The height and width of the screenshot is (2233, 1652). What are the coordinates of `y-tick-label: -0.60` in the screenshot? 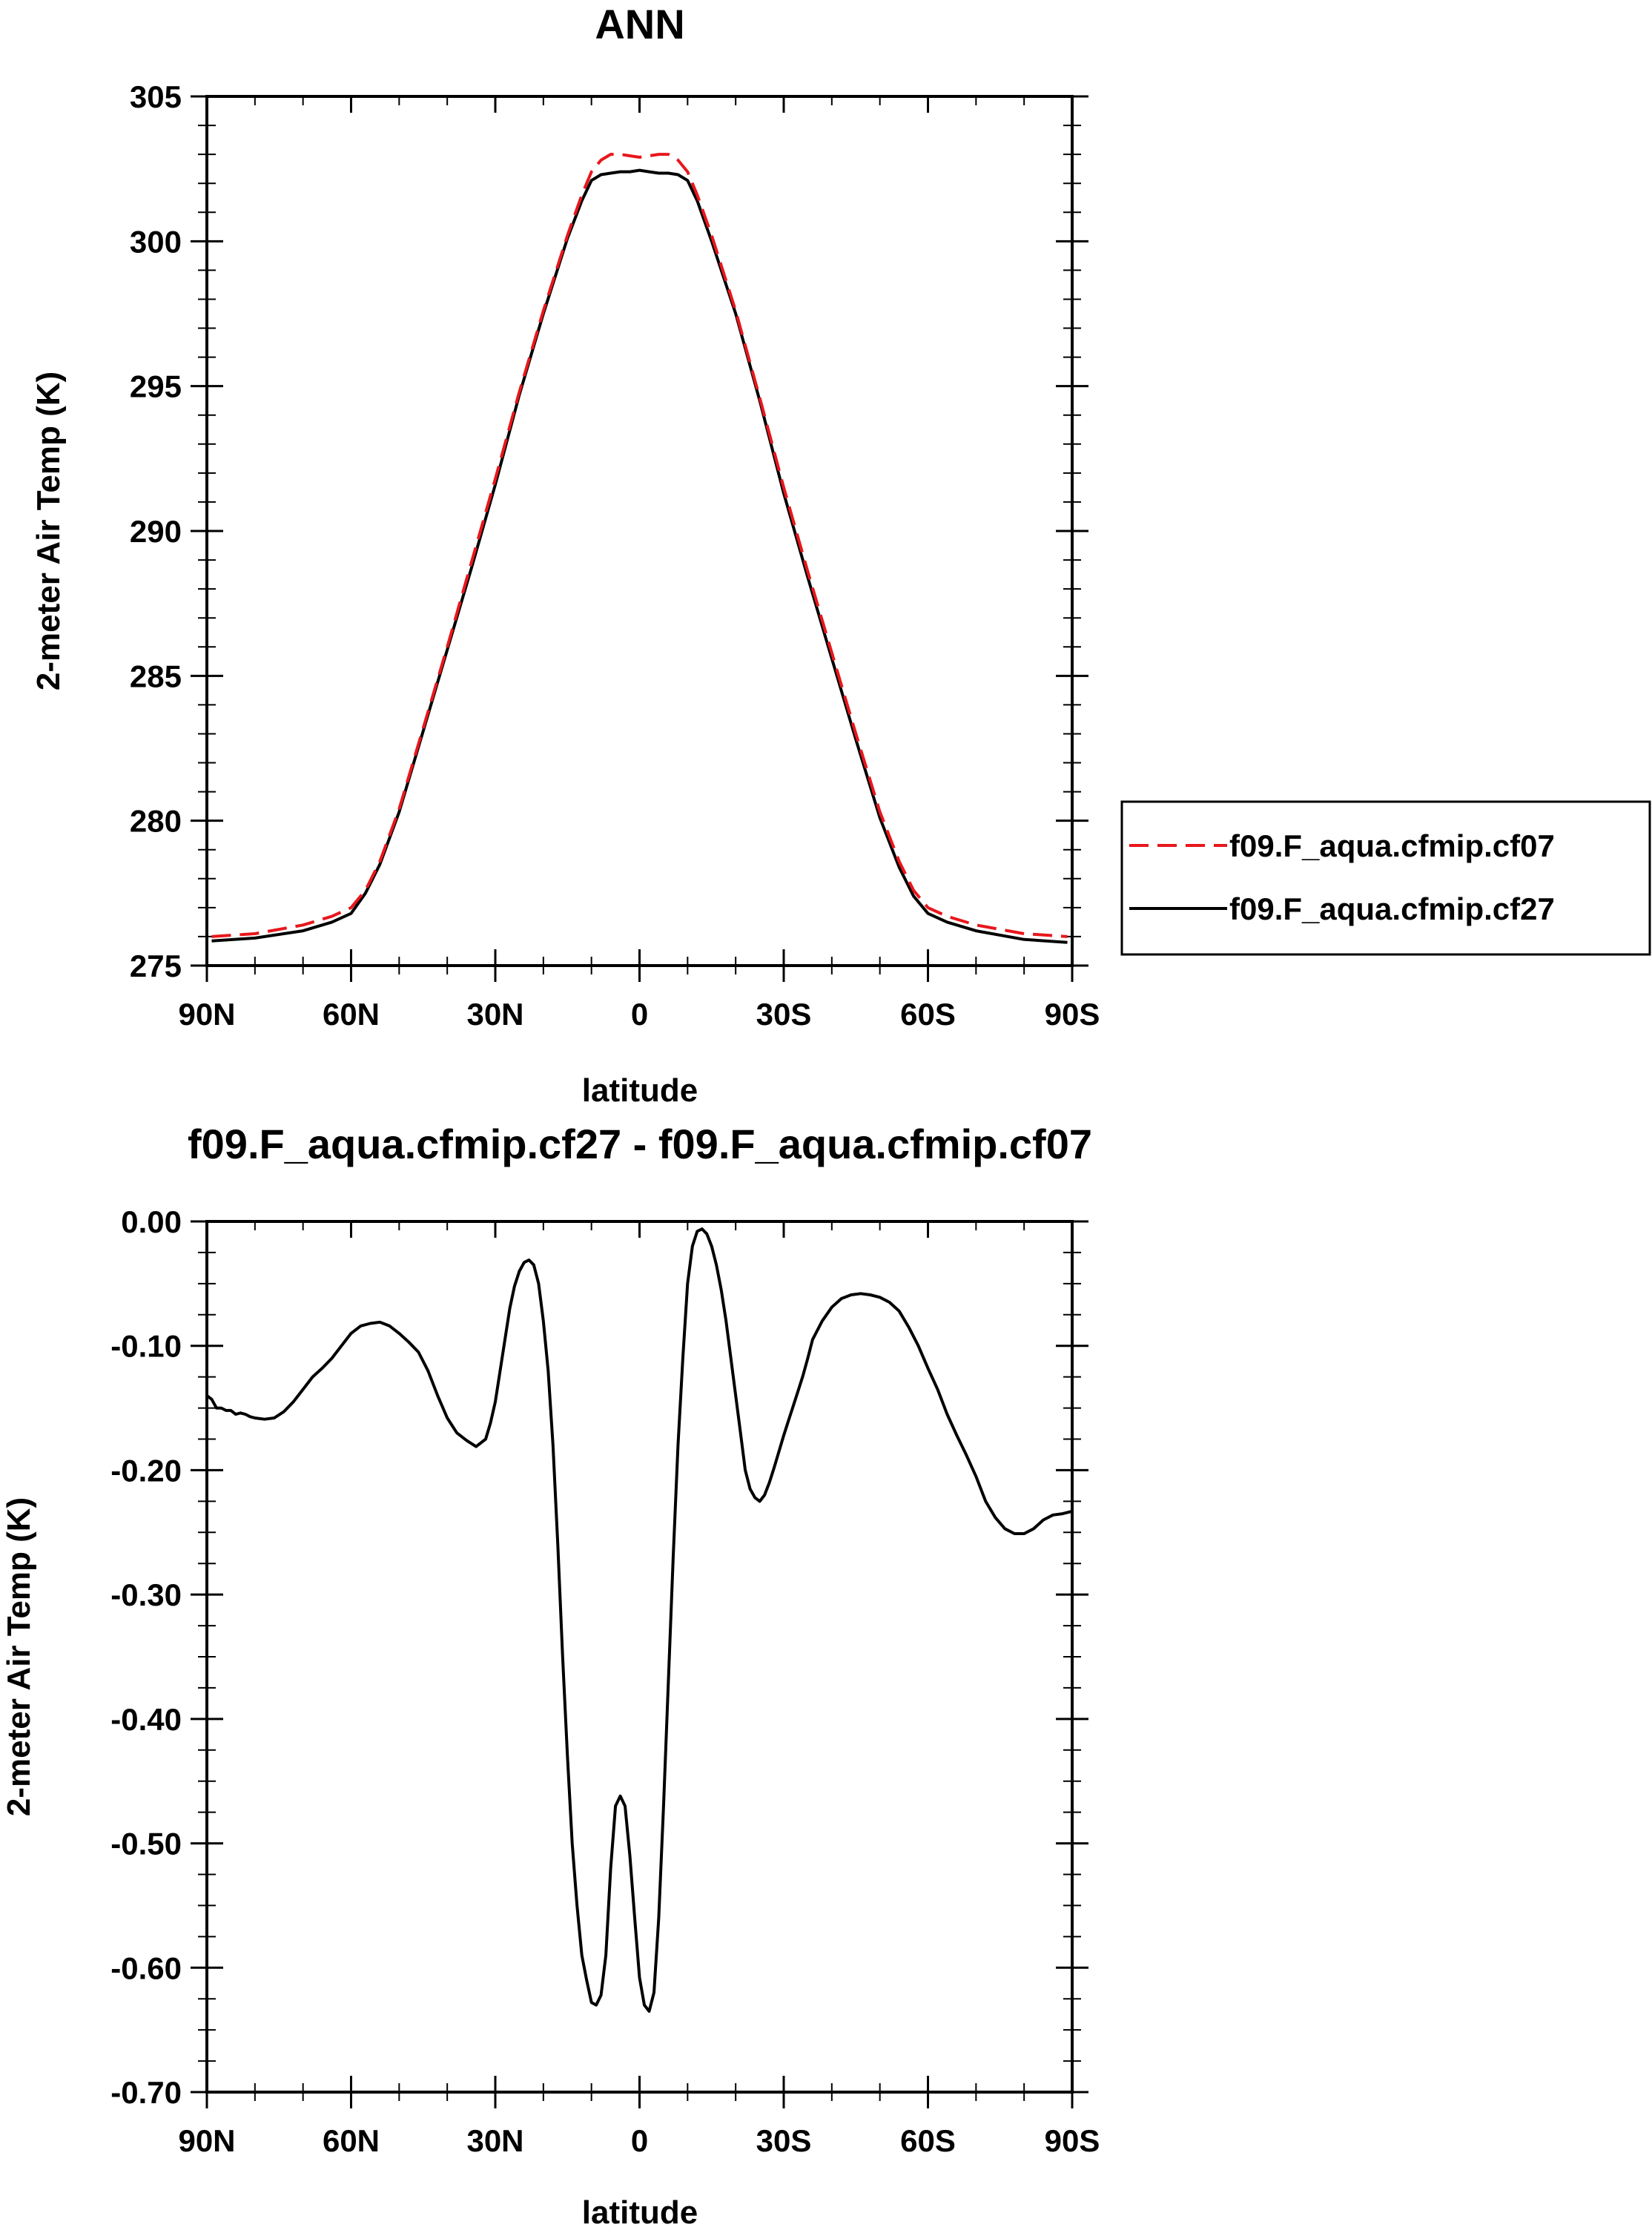 It's located at (146, 1967).